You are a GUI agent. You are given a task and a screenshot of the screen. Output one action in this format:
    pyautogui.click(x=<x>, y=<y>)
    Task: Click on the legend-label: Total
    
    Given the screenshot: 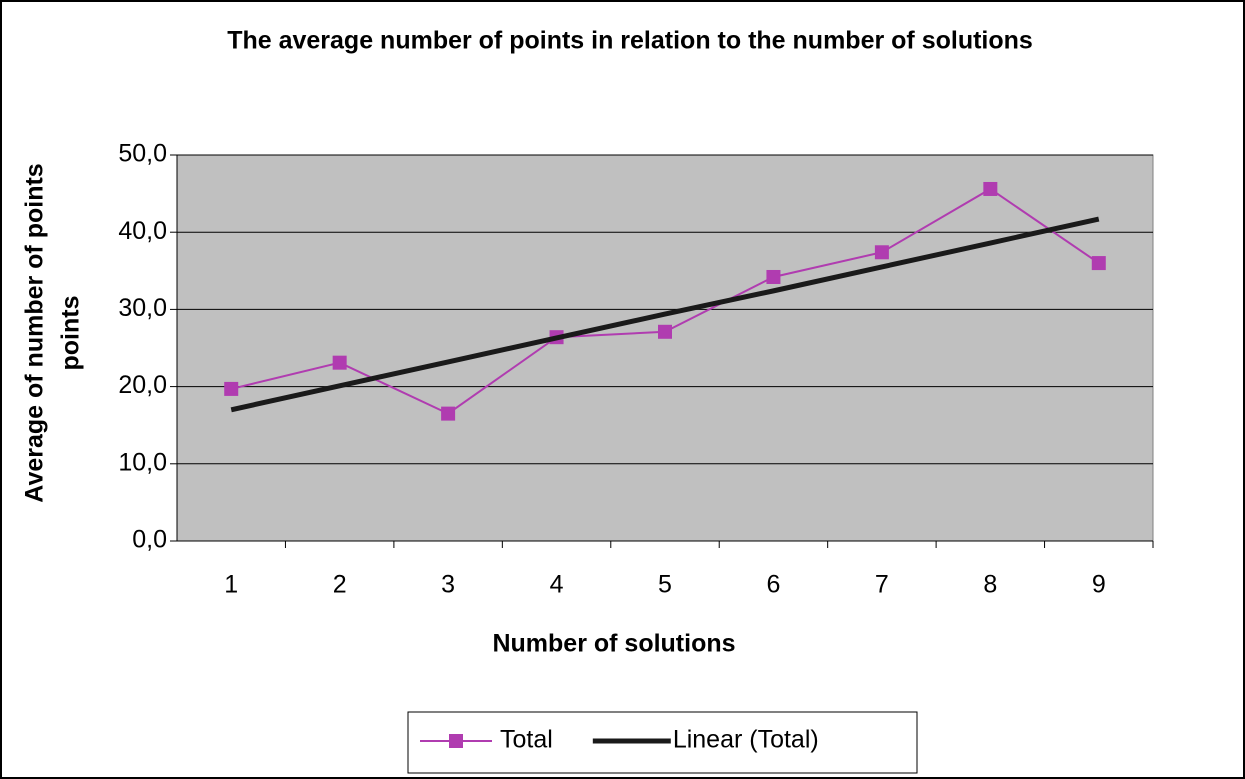 What is the action you would take?
    pyautogui.click(x=526, y=740)
    